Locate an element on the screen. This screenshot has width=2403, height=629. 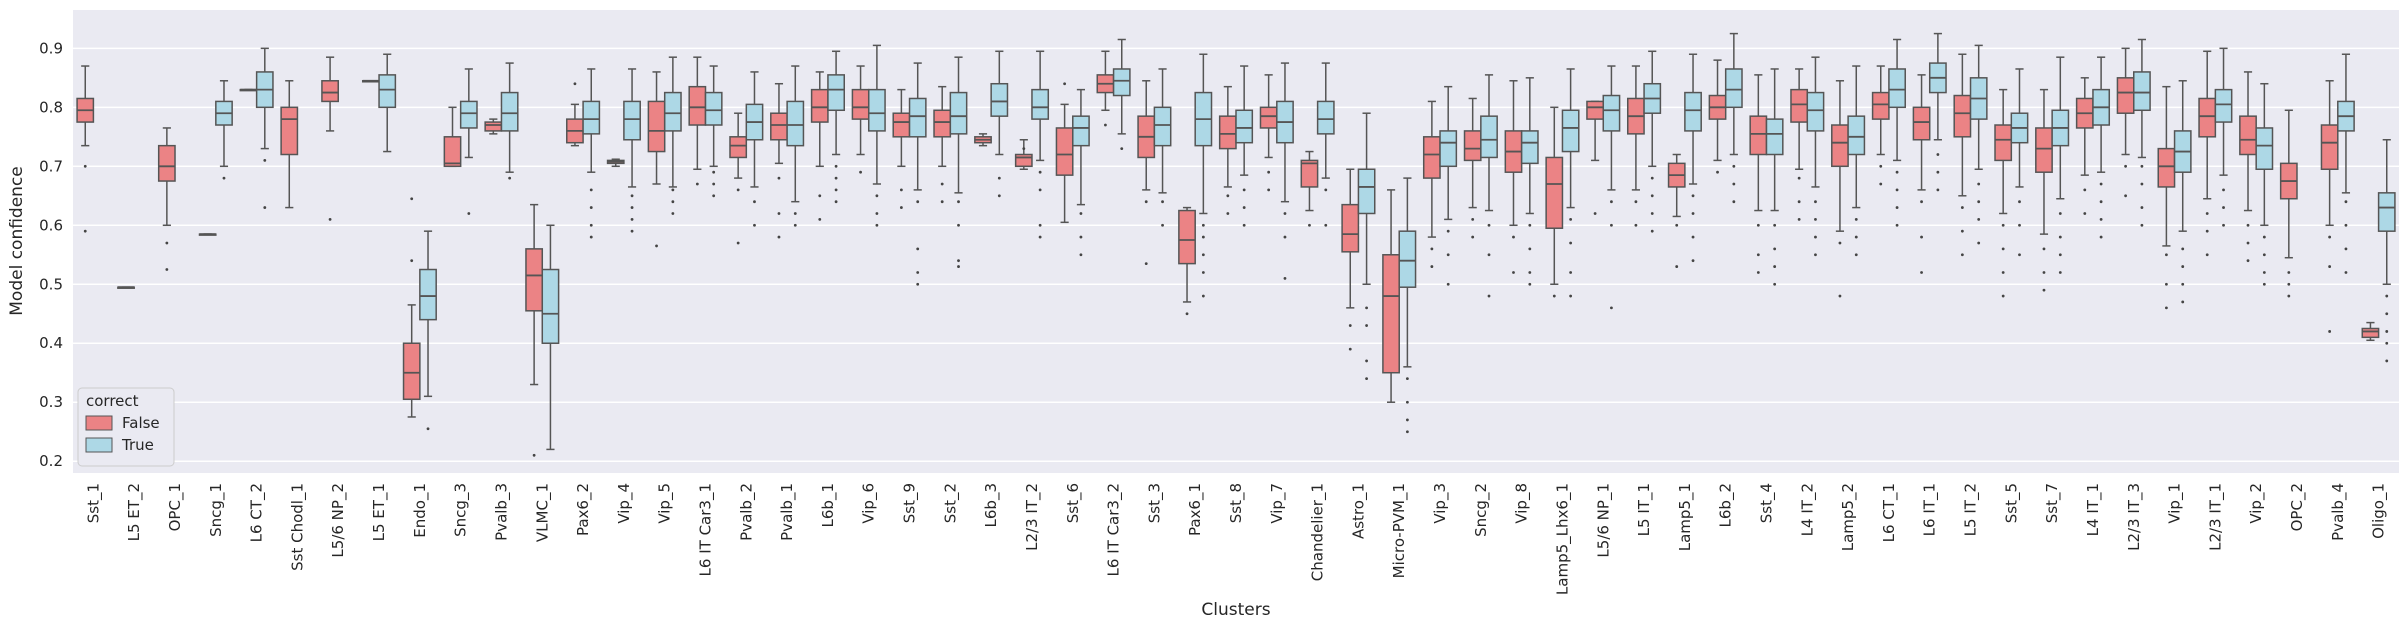
x-tick-label: Pvalb_4 is located at coordinates (2338, 512).